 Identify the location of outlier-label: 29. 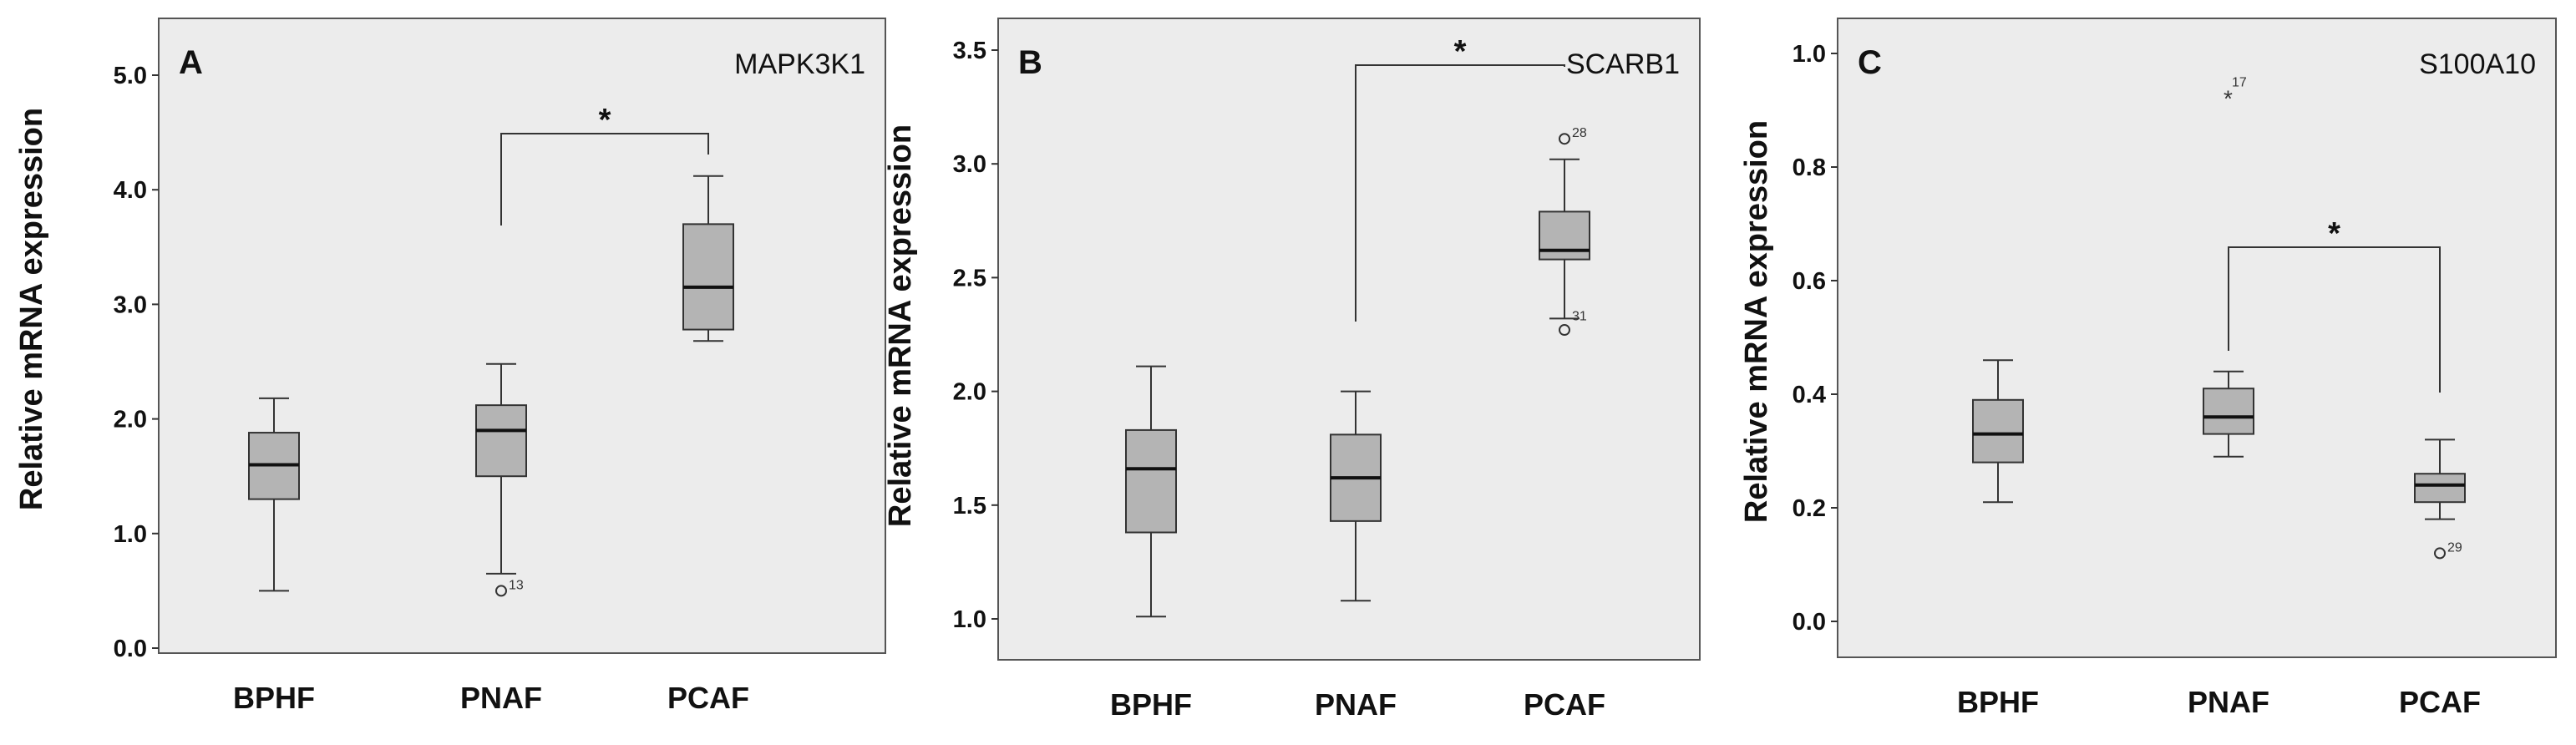
(2454, 547).